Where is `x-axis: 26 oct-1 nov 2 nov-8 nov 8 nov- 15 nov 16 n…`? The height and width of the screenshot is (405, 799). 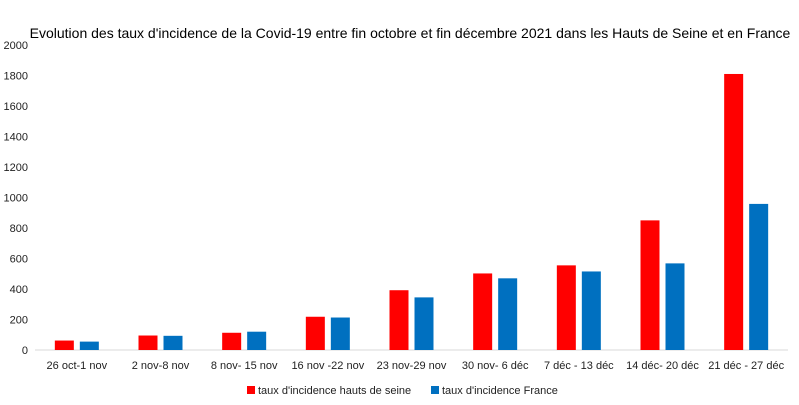
x-axis: 26 oct-1 nov 2 nov-8 nov 8 nov- 15 nov 16 n… is located at coordinates (411, 360).